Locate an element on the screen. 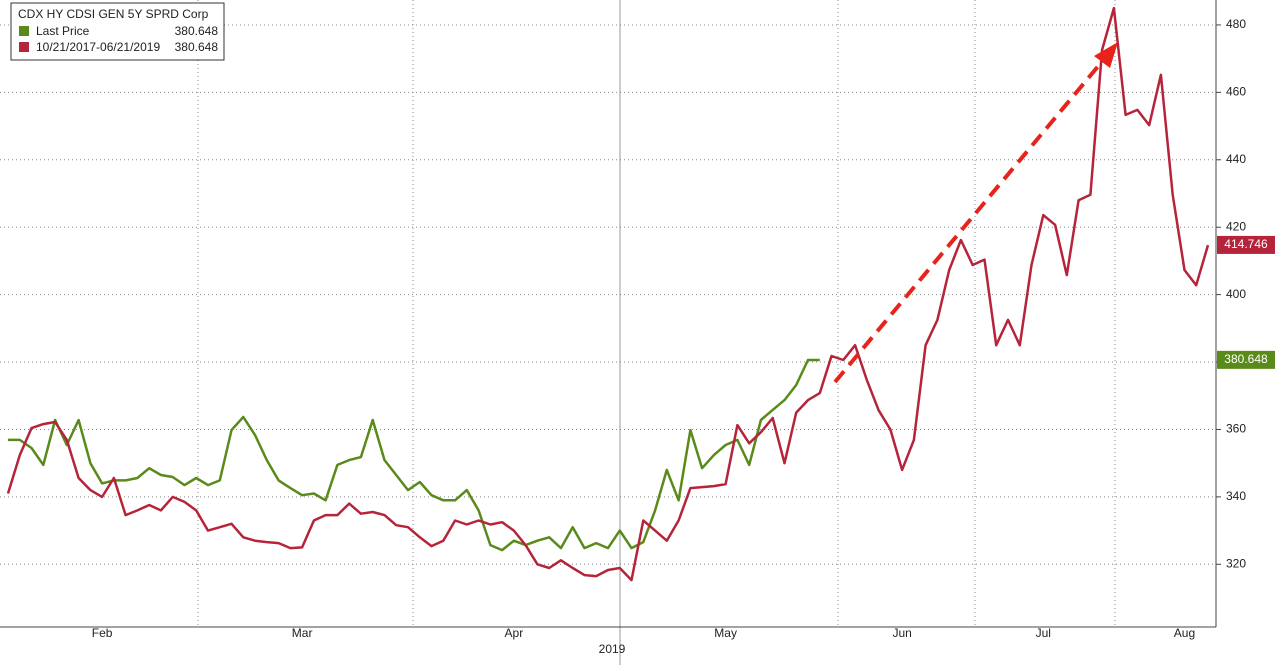 The width and height of the screenshot is (1280, 670). y-tick-label: 420 is located at coordinates (1236, 226).